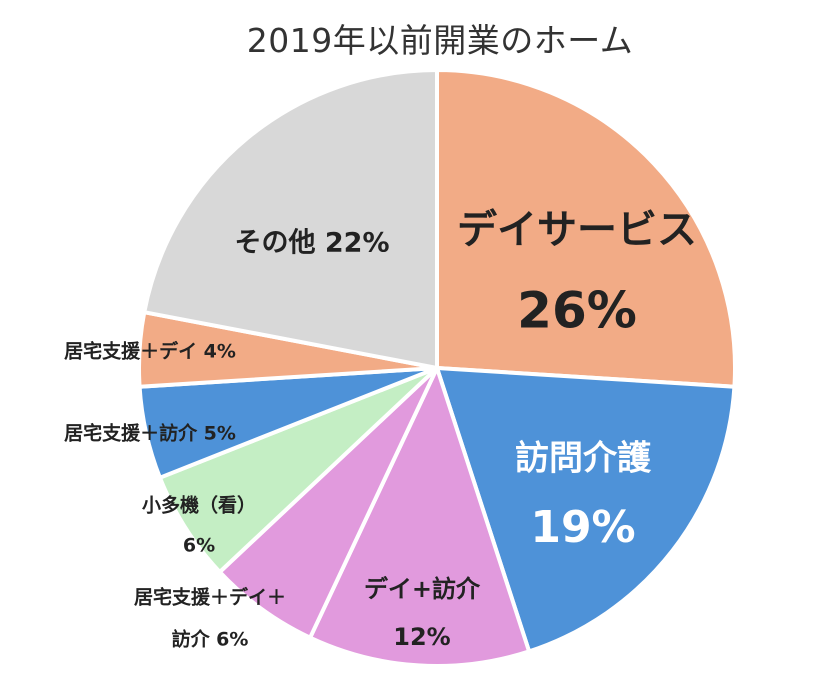  Describe the element at coordinates (210, 597) in the screenshot. I see `slice-label: 居宅支援＋デイ＋` at that location.